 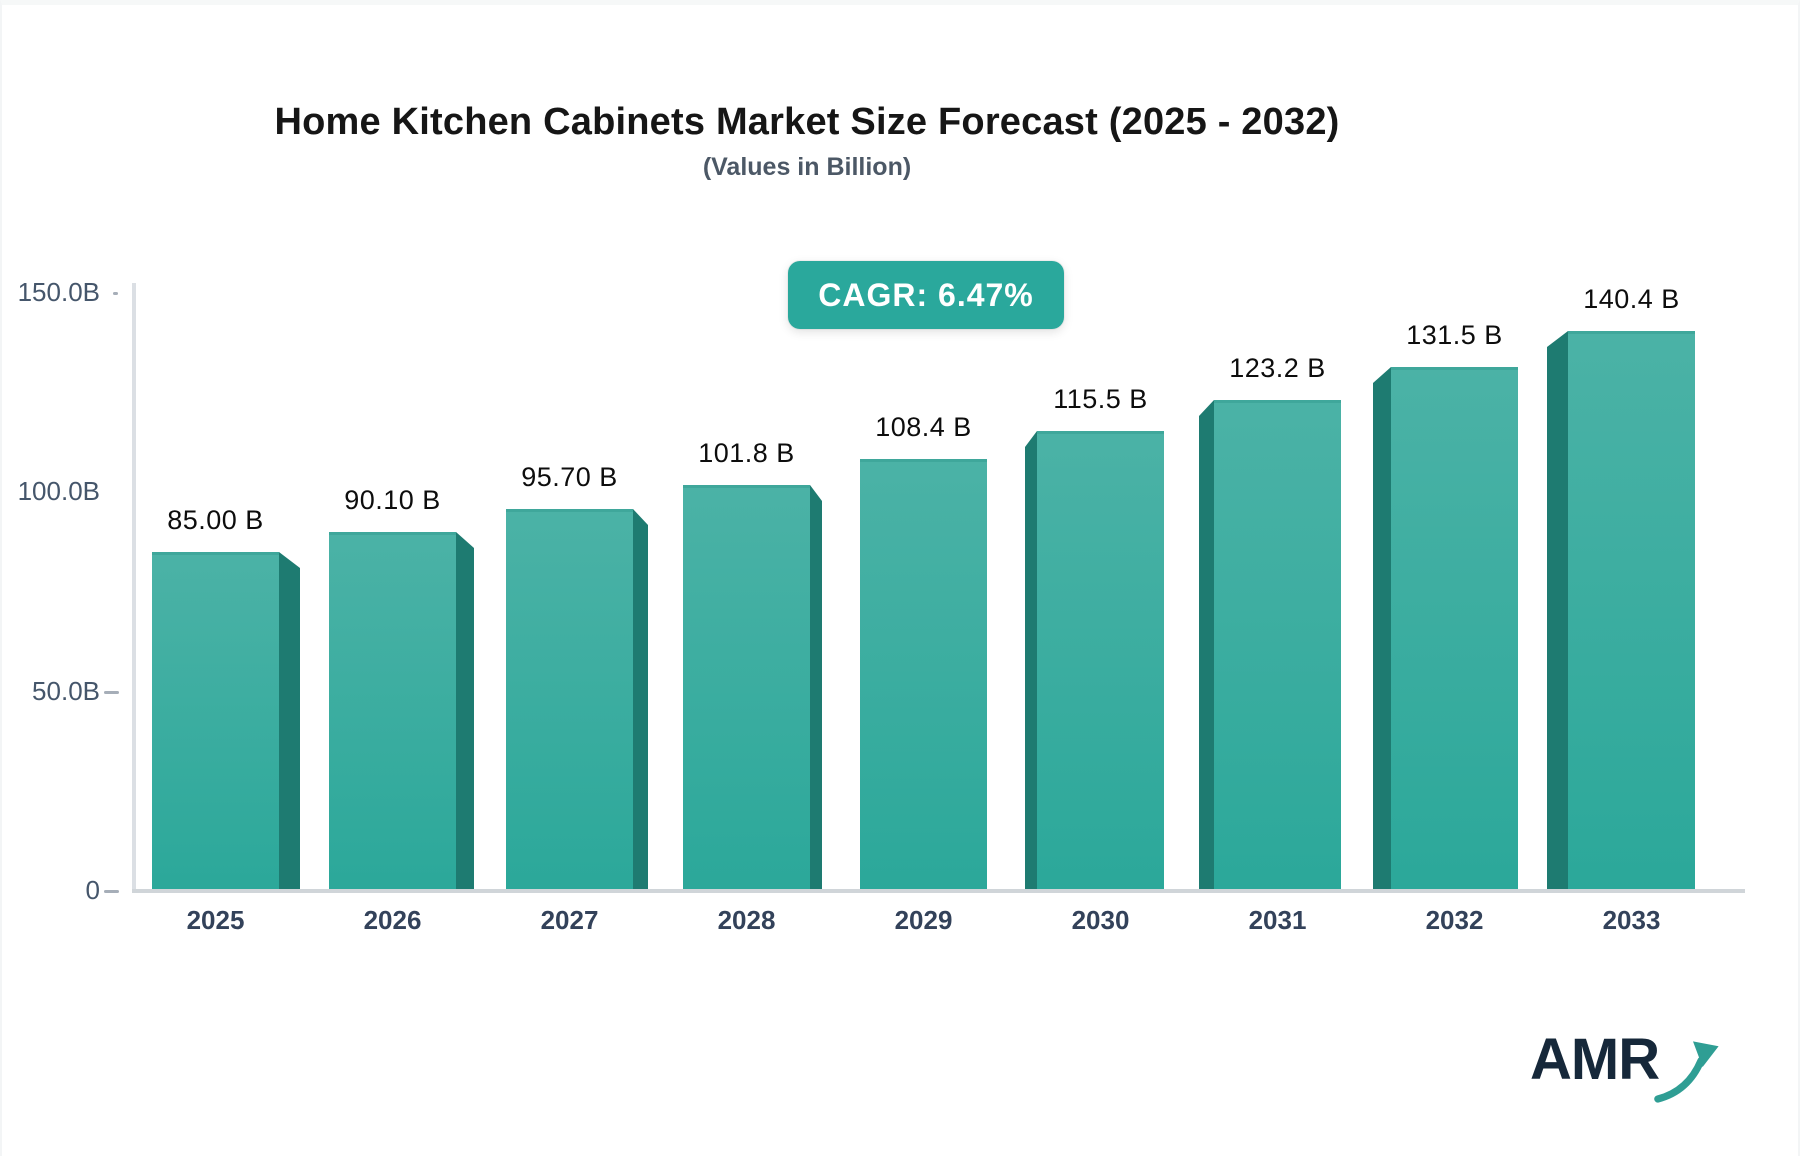 What do you see at coordinates (1277, 368) in the screenshot?
I see `bar-value-label: 123.2 B` at bounding box center [1277, 368].